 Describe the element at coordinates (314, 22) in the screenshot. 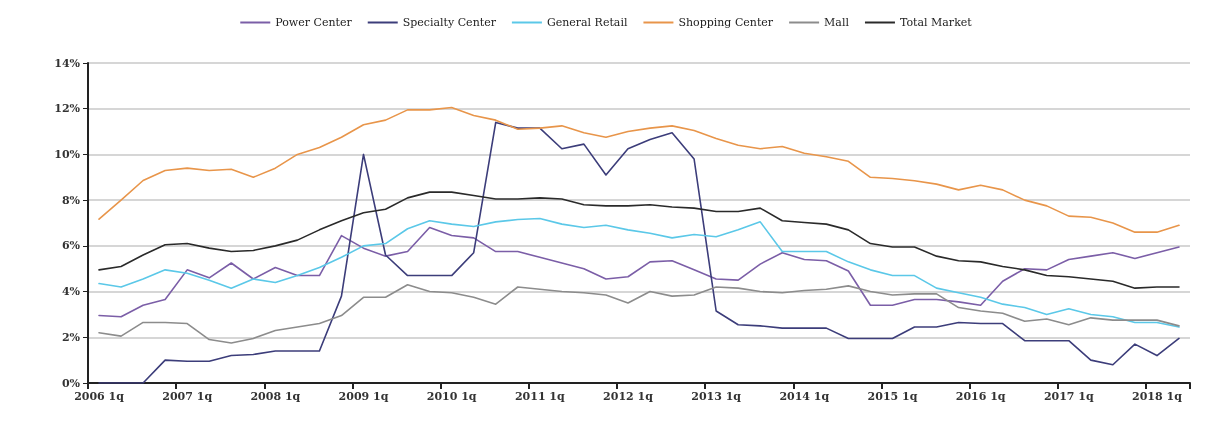

I see `legend-label: Power Center` at that location.